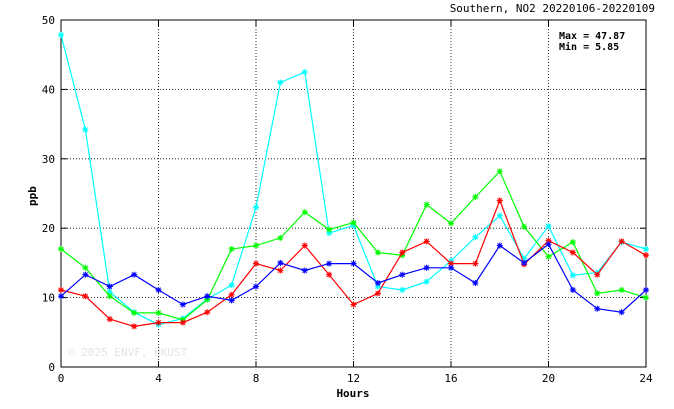  What do you see at coordinates (548, 378) in the screenshot?
I see `x-tick-label: 20` at bounding box center [548, 378].